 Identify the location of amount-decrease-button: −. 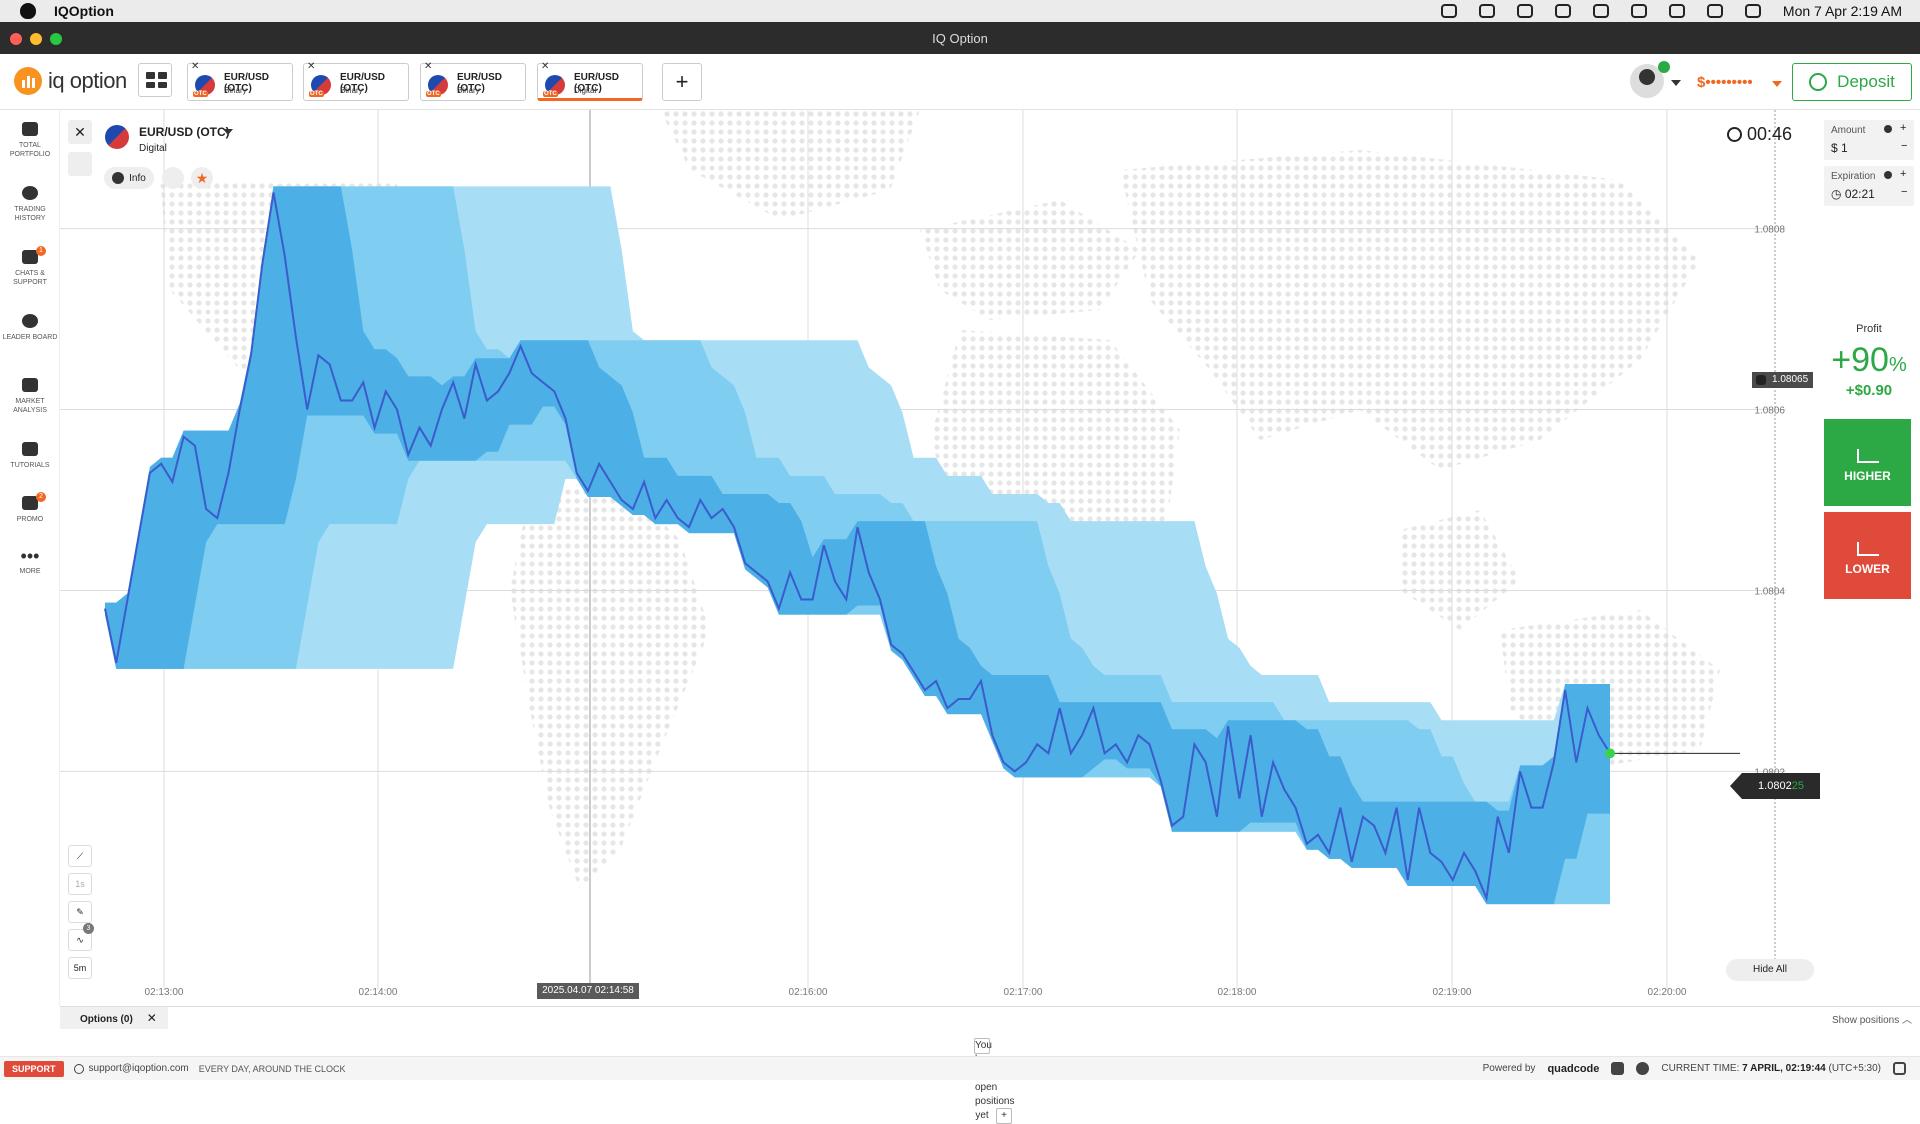
(1904, 146).